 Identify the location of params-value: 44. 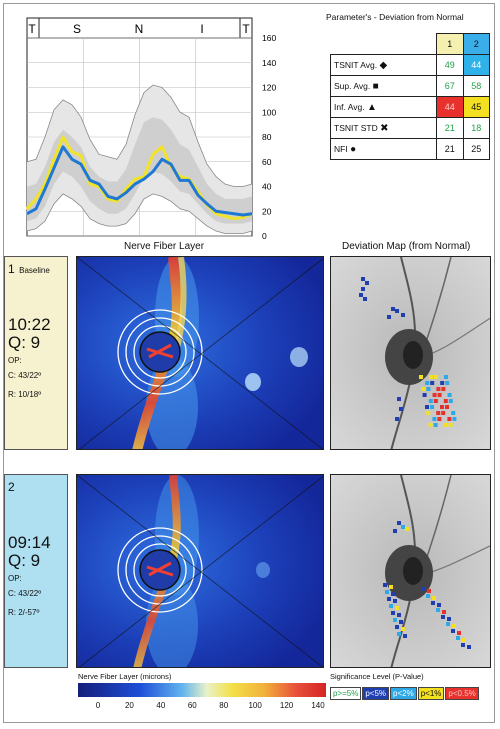
(476, 65).